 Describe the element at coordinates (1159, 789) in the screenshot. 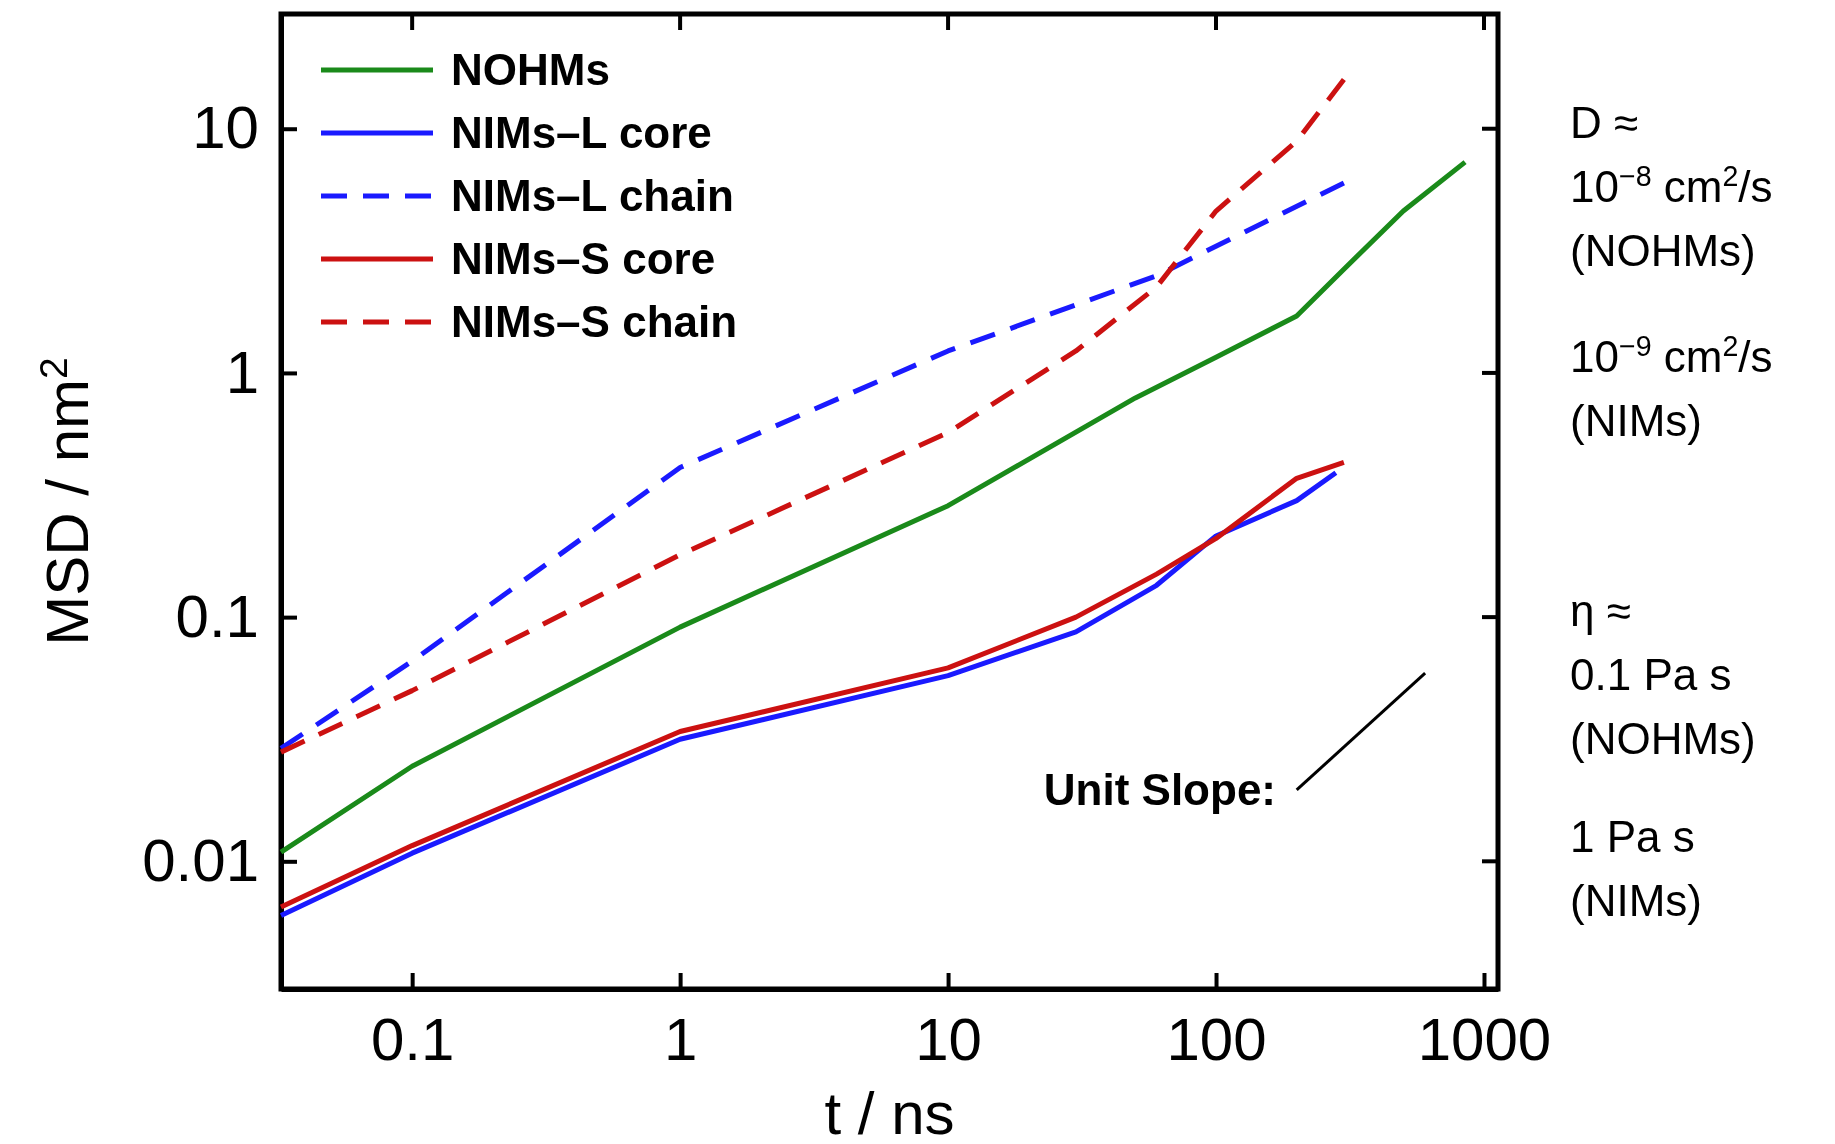

I see `annotation: Unit Slope:` at that location.